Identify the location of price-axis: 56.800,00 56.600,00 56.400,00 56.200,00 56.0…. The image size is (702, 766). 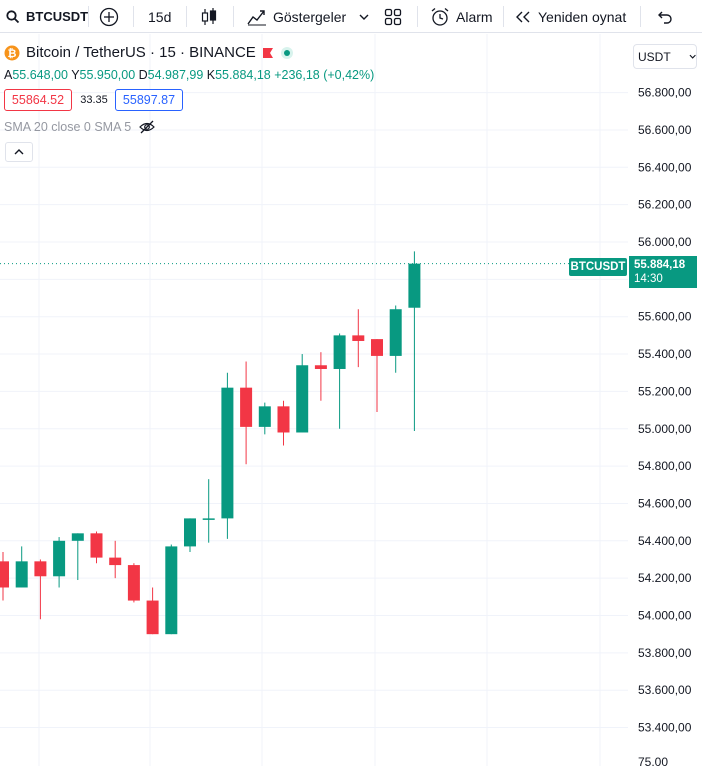
(665, 426).